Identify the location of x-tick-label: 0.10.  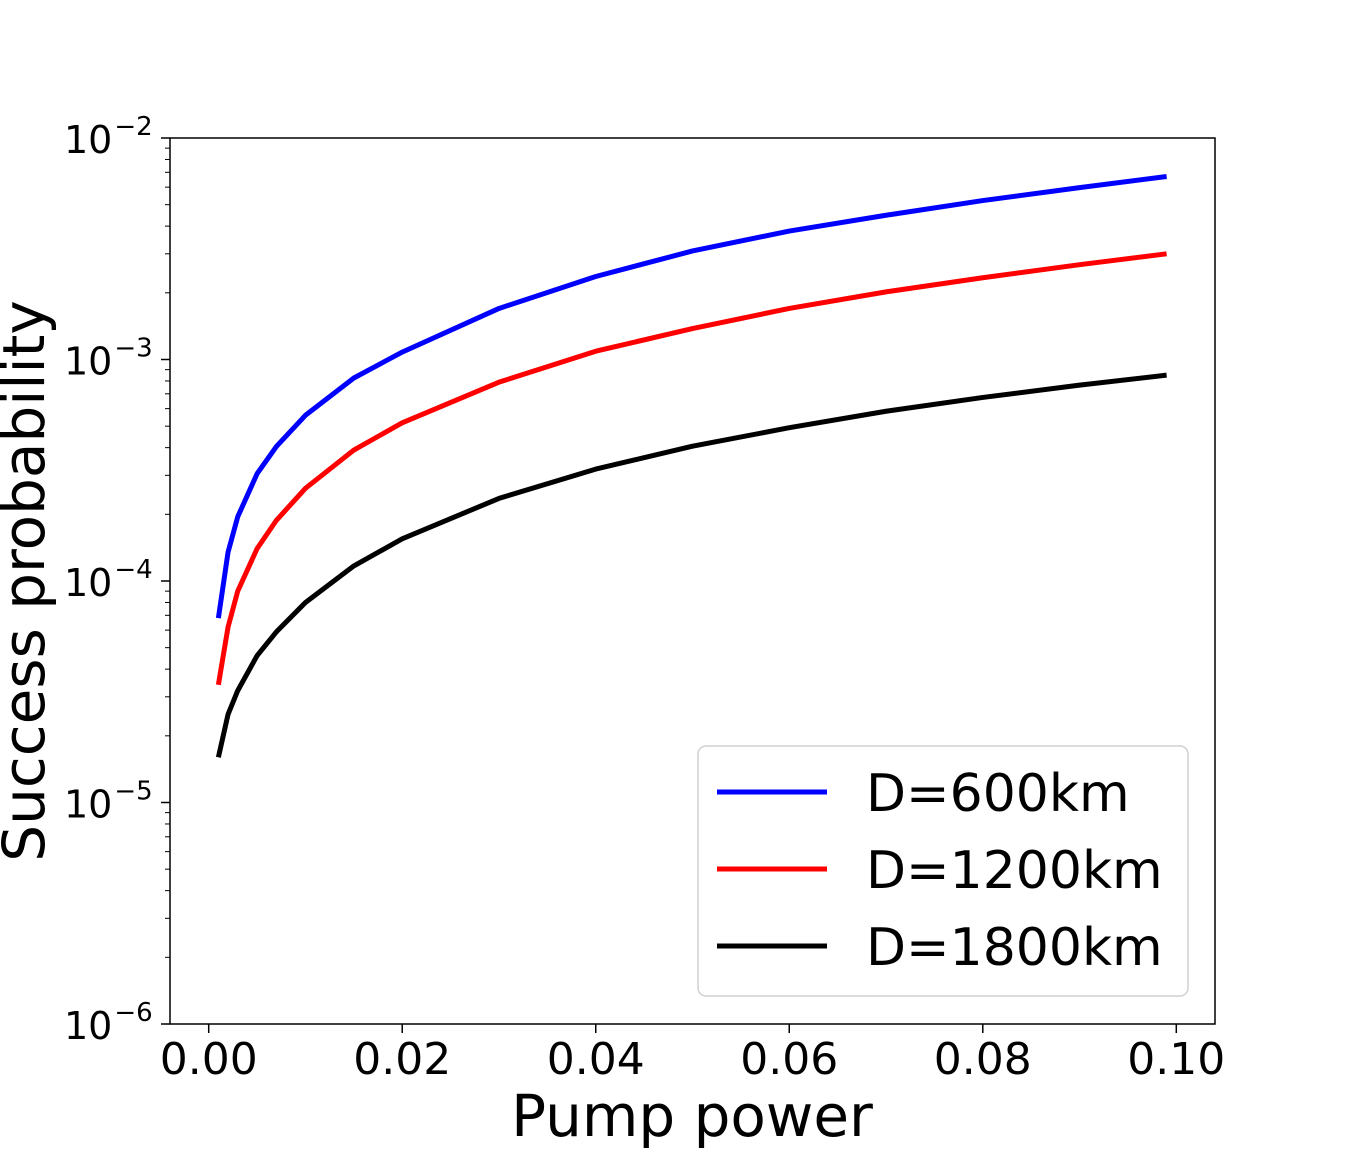
(1176, 1059).